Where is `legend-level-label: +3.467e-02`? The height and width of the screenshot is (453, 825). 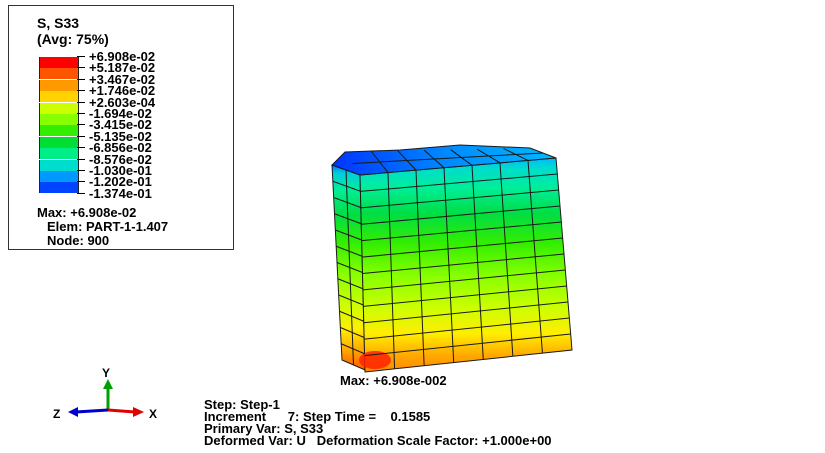 legend-level-label: +3.467e-02 is located at coordinates (122, 79).